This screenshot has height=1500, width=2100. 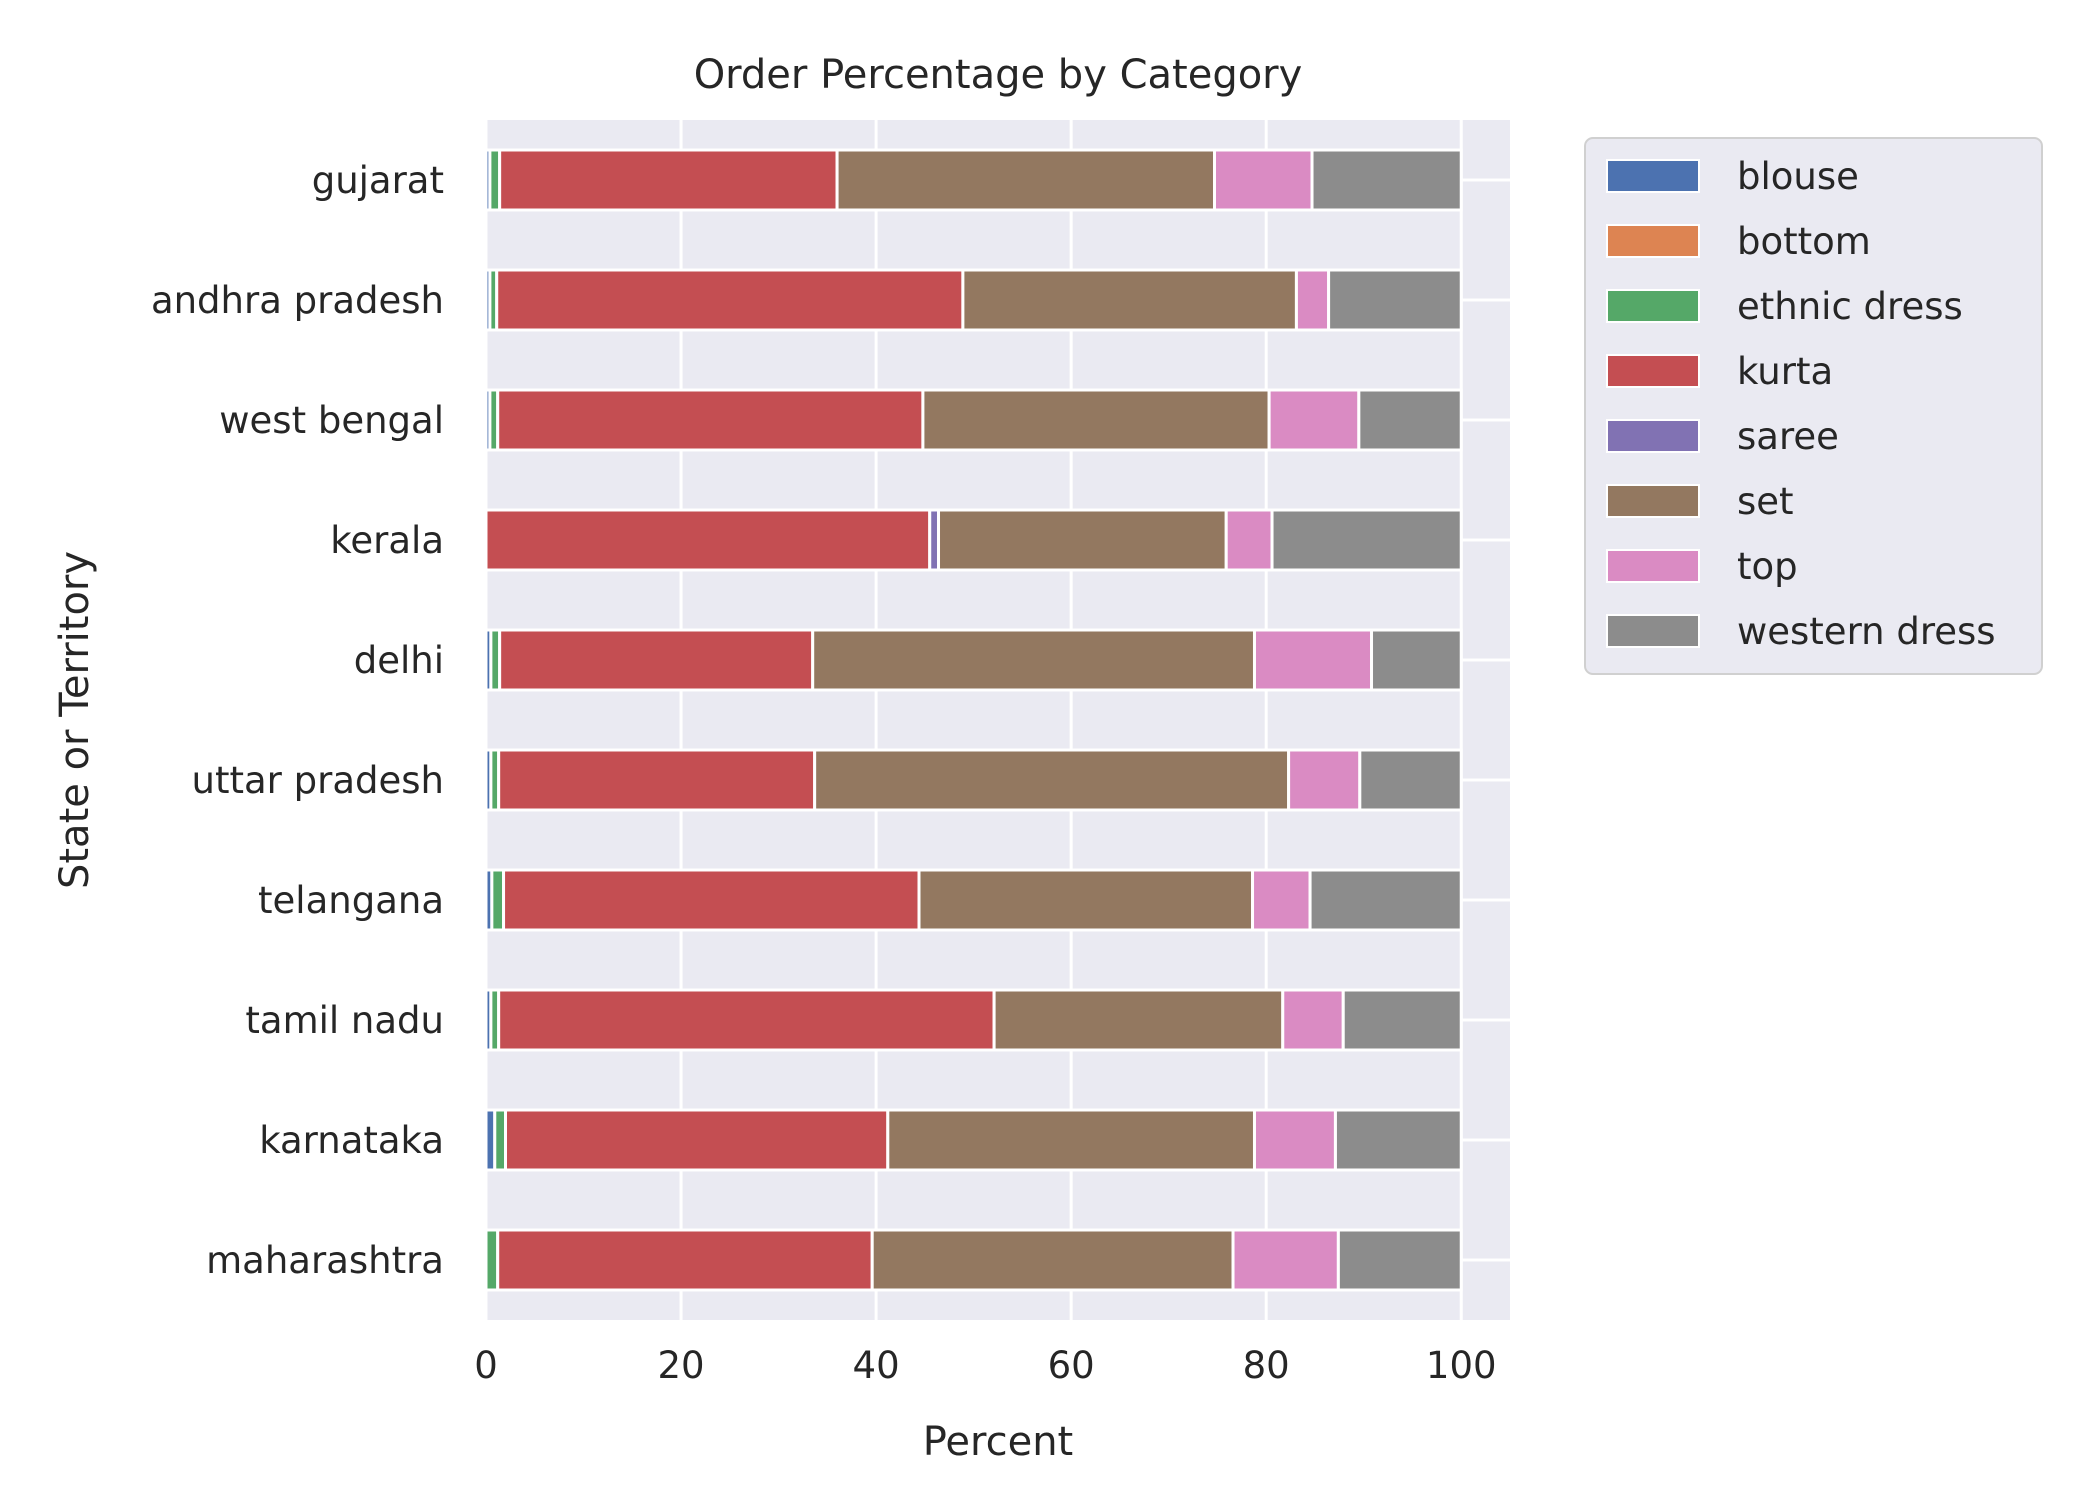 I want to click on legend-frame, so click(x=1813, y=406).